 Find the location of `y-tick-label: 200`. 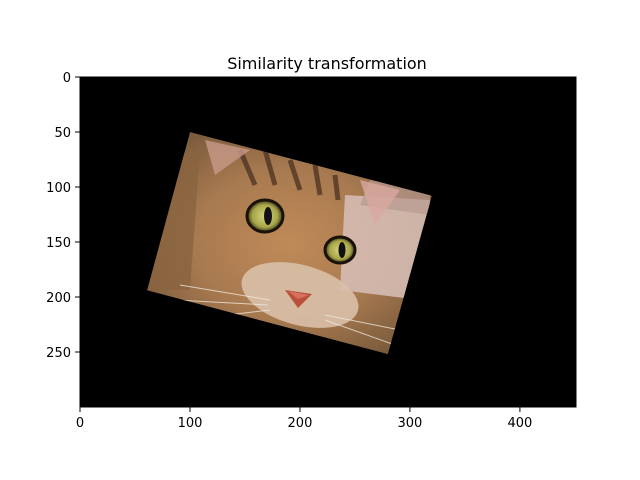

y-tick-label: 200 is located at coordinates (58, 298).